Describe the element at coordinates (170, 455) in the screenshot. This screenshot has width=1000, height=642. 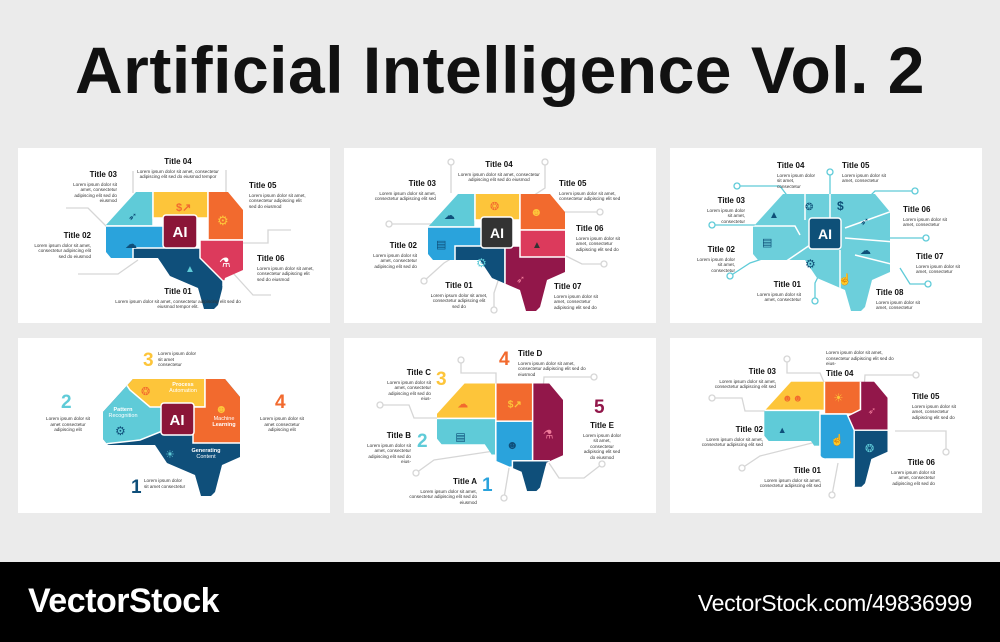
I see `lightbulb-icon: ☀` at that location.